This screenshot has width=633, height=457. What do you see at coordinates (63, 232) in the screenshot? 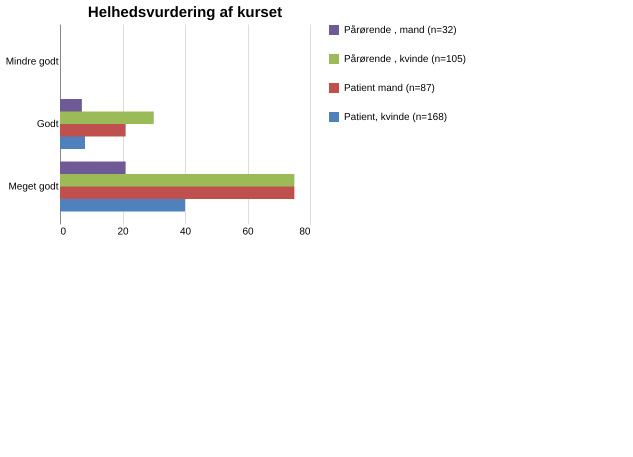
I see `x-tick-label: 0` at bounding box center [63, 232].